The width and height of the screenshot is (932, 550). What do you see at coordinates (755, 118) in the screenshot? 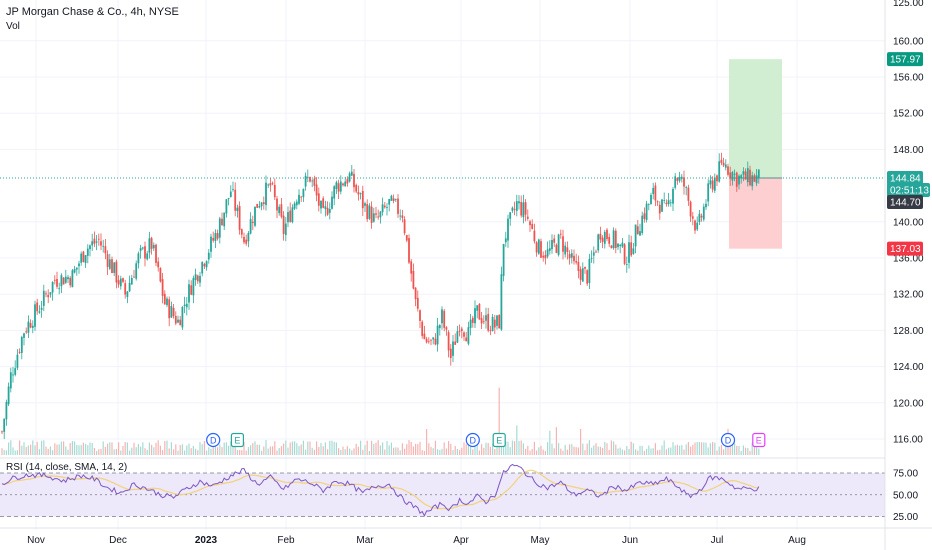
I see `target-zone` at bounding box center [755, 118].